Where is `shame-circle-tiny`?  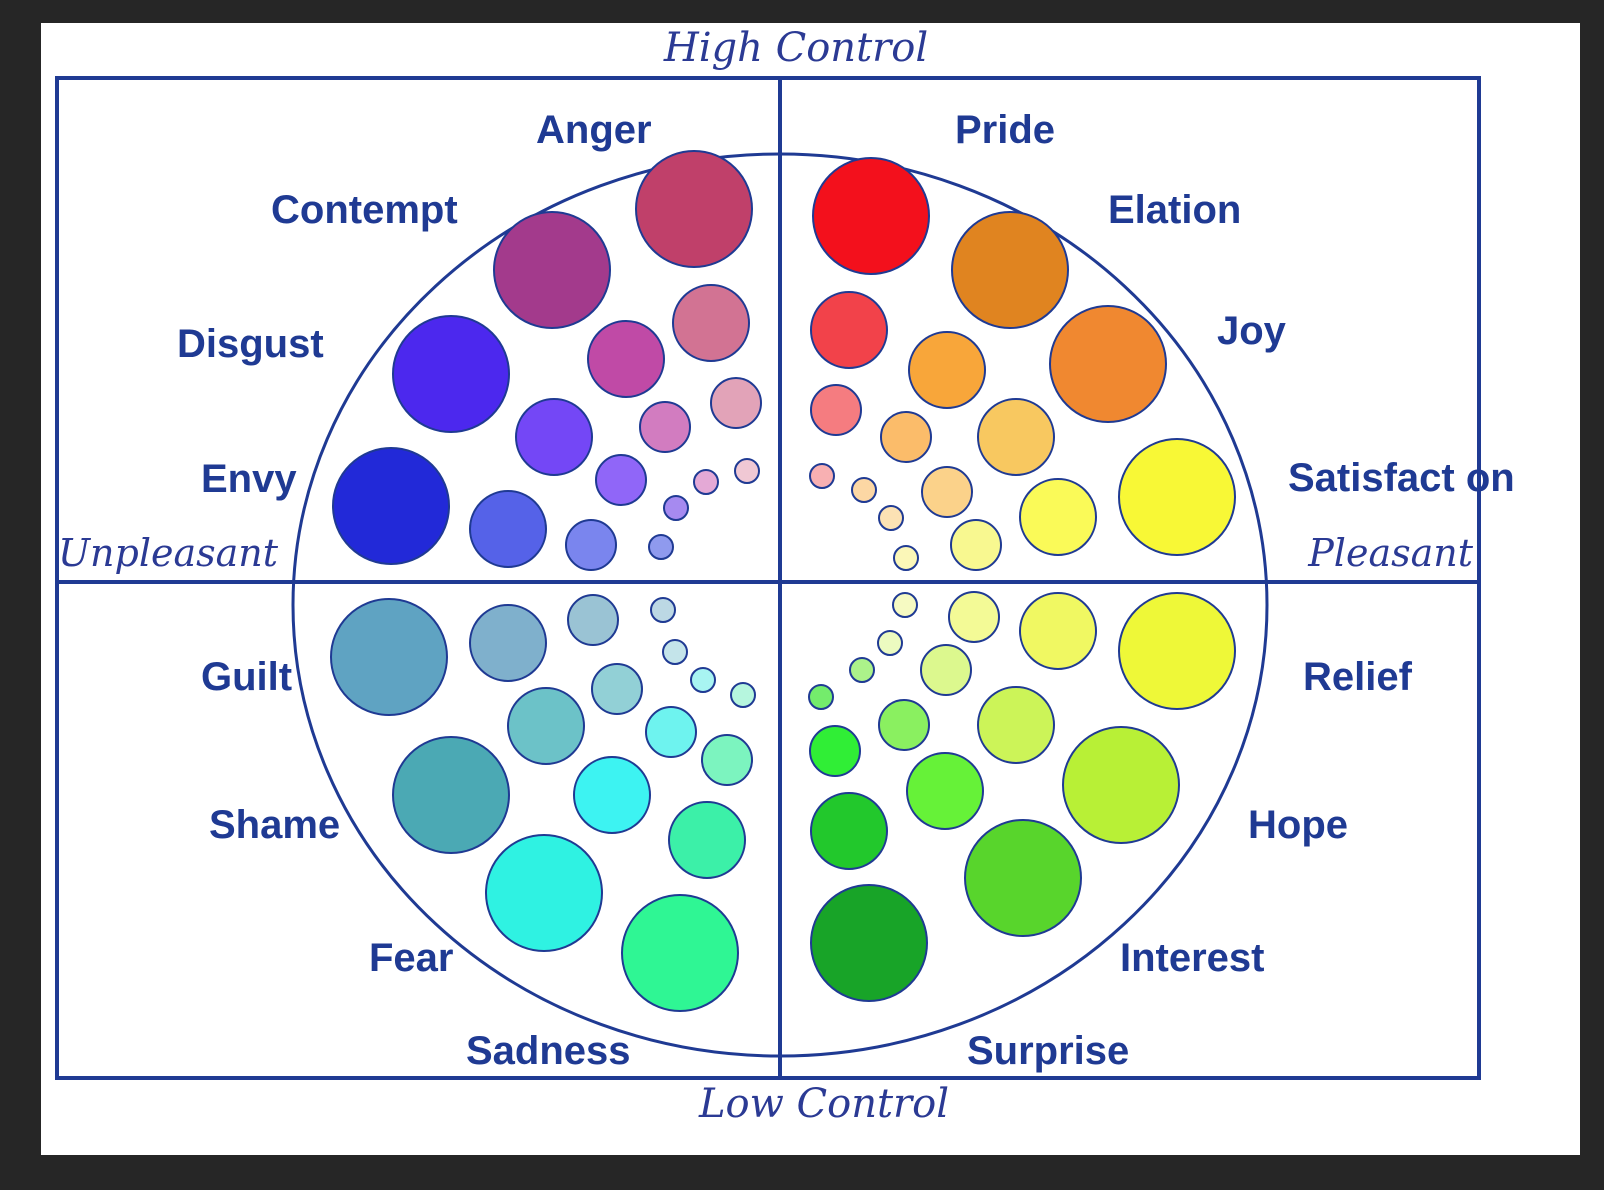
shame-circle-tiny is located at coordinates (675, 652).